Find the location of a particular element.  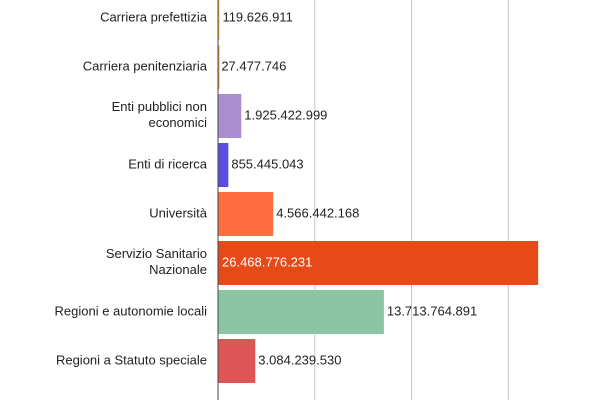

category-label: Università is located at coordinates (178, 212).